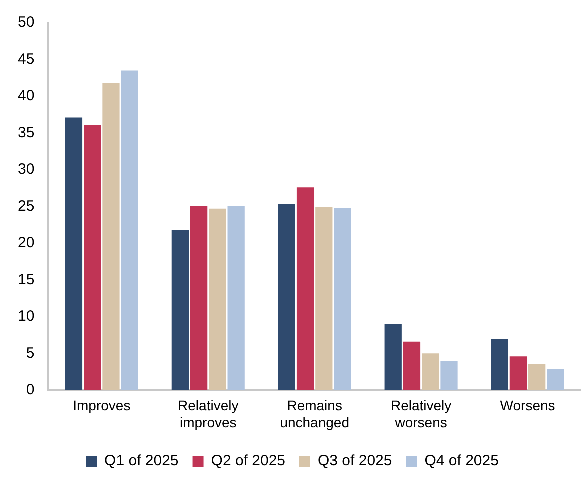 The width and height of the screenshot is (585, 483). Describe the element at coordinates (248, 461) in the screenshot. I see `legend-label: Q2 of 2025` at that location.